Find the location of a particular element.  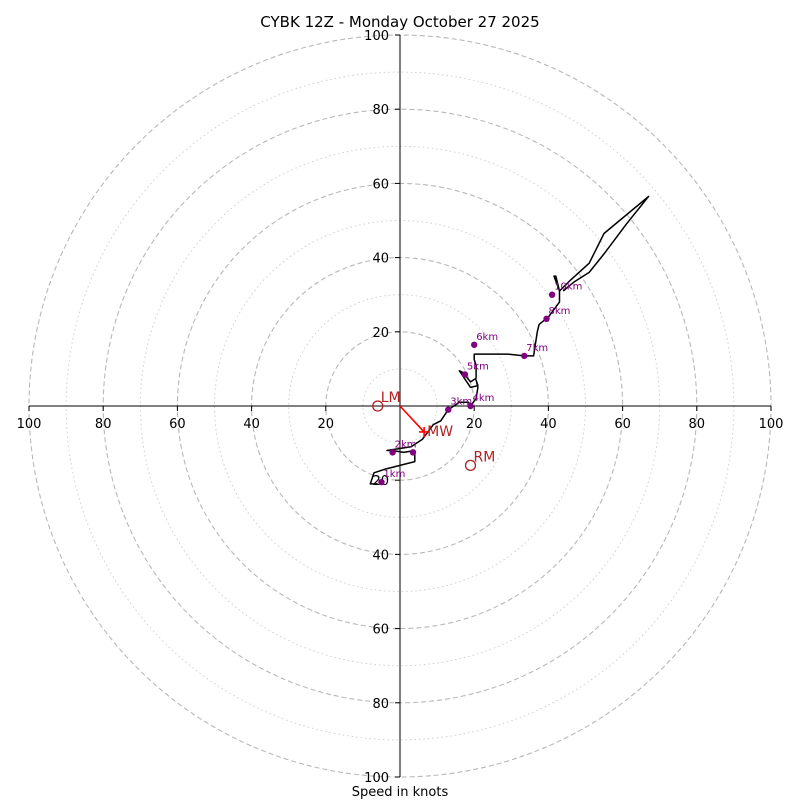

rm-motion-label: RM is located at coordinates (484, 457).